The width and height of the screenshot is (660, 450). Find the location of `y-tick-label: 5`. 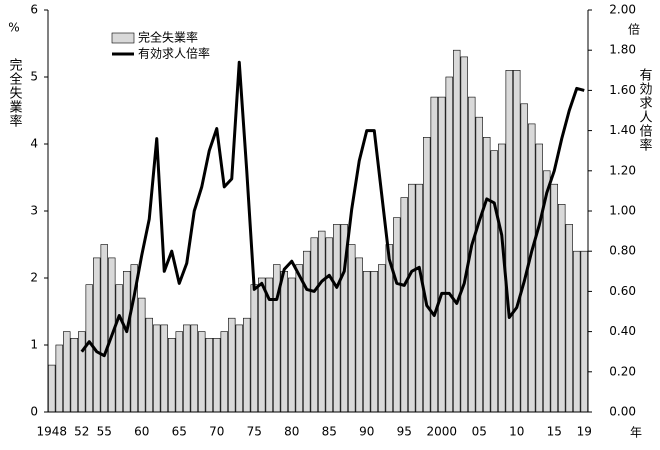

y-tick-label: 5 is located at coordinates (34, 77).